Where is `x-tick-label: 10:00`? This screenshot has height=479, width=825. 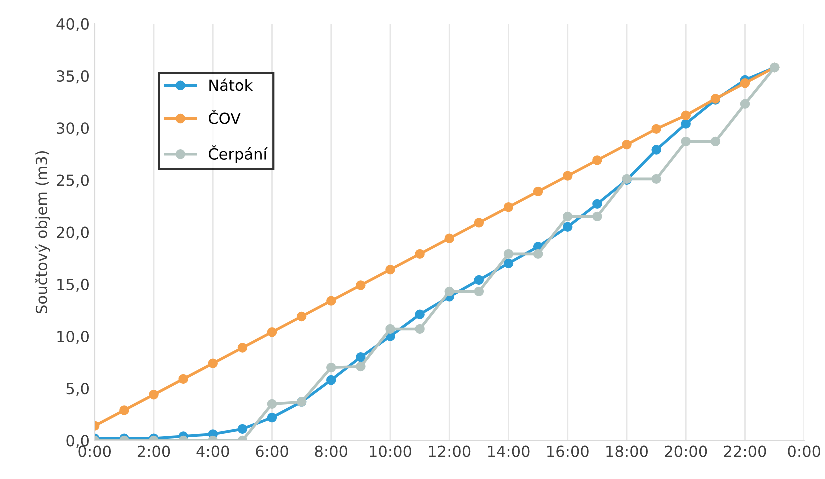
x-tick-label: 10:00 is located at coordinates (391, 452).